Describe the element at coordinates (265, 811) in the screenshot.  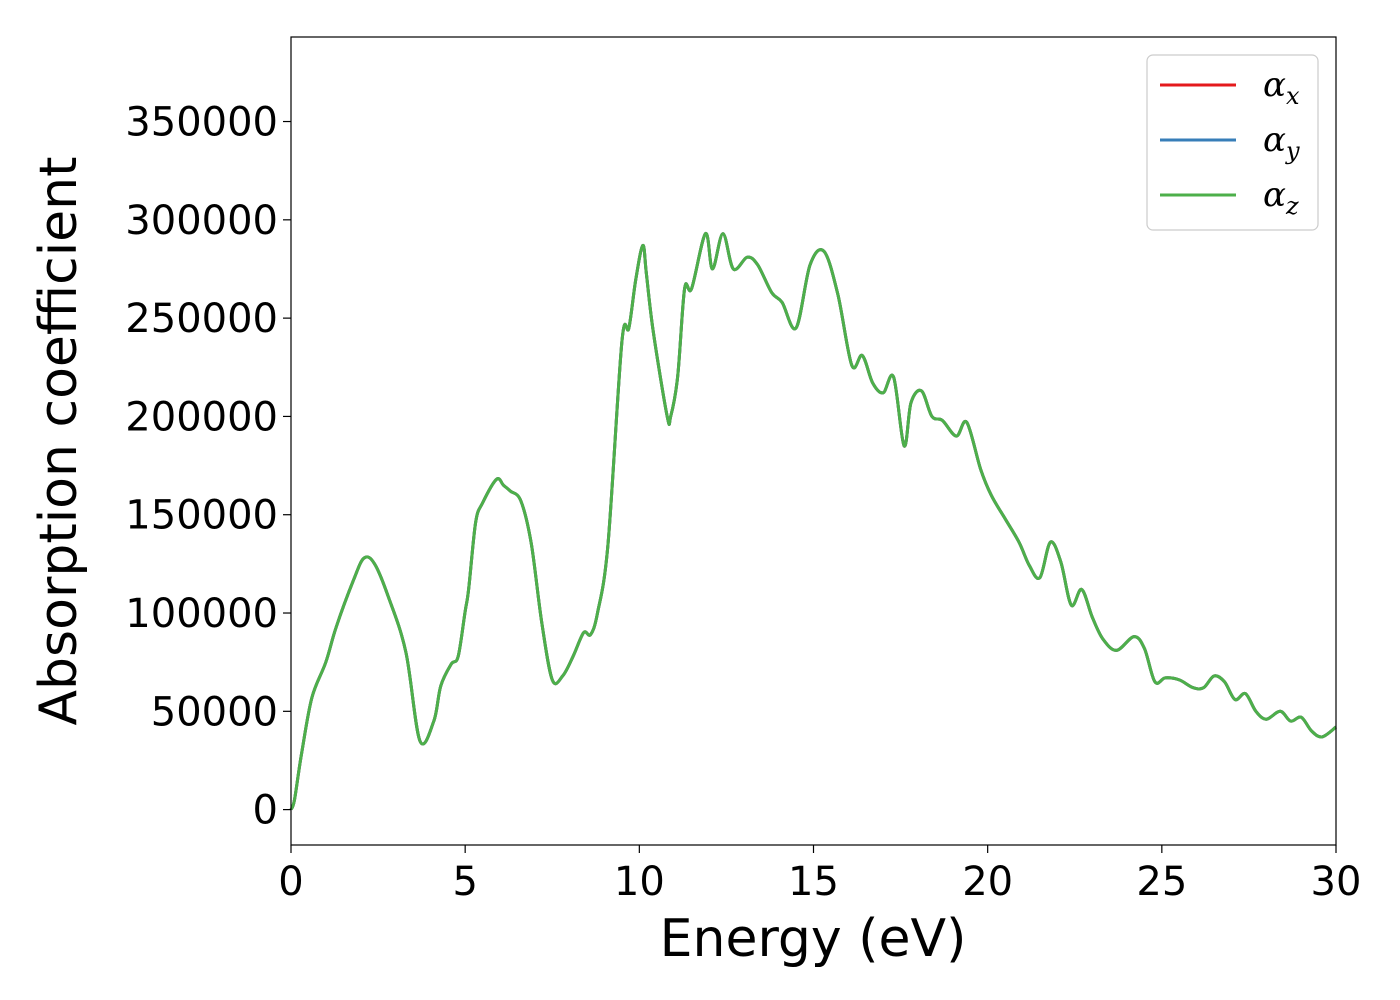
I see `y-tick-label: 0` at that location.